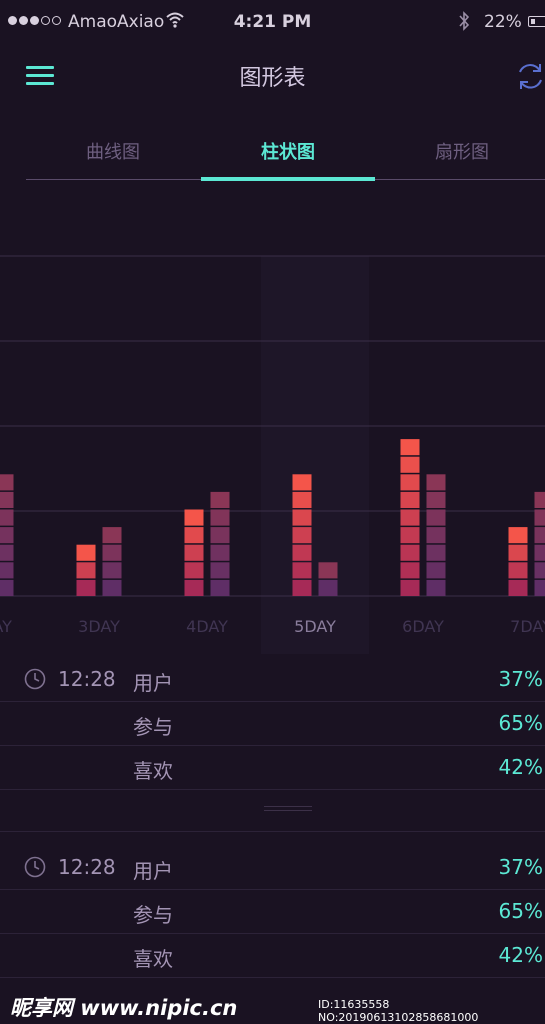 This screenshot has width=545, height=1024. Describe the element at coordinates (288, 810) in the screenshot. I see `section-divider` at that location.